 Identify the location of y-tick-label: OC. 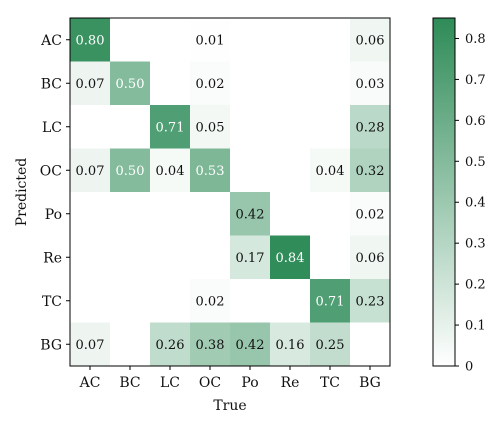
(51, 171).